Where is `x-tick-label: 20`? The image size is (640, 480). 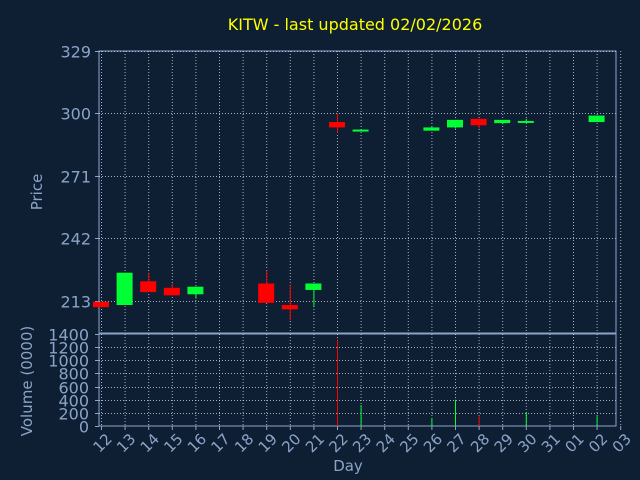 x-tick-label: 20 is located at coordinates (291, 443).